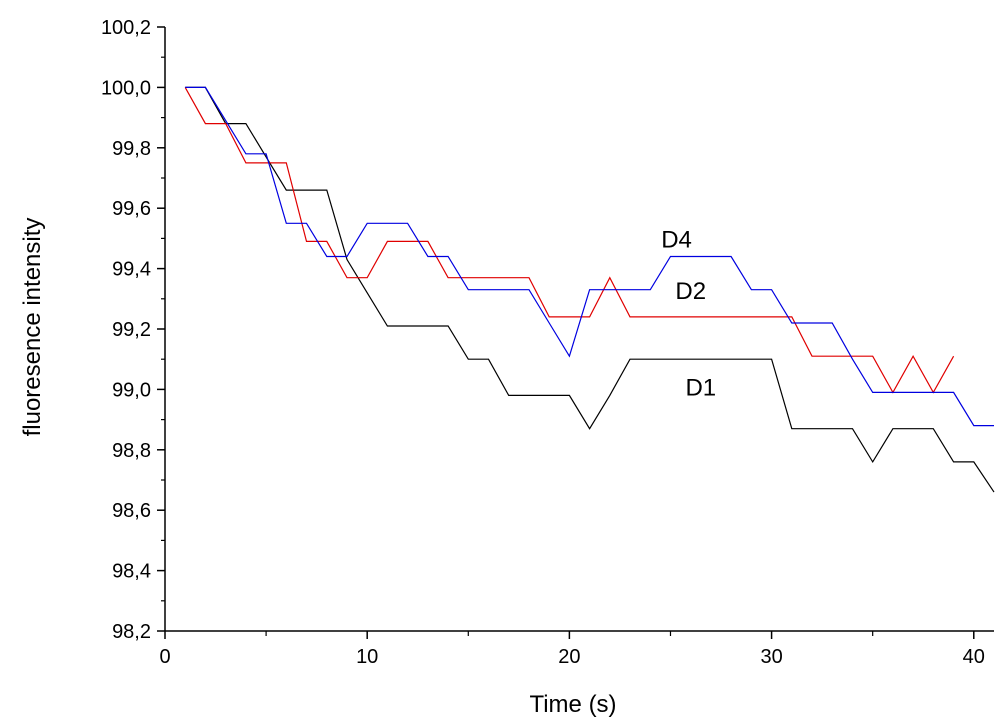 This screenshot has height=722, width=995. What do you see at coordinates (690, 291) in the screenshot?
I see `series-label-d2: D2` at bounding box center [690, 291].